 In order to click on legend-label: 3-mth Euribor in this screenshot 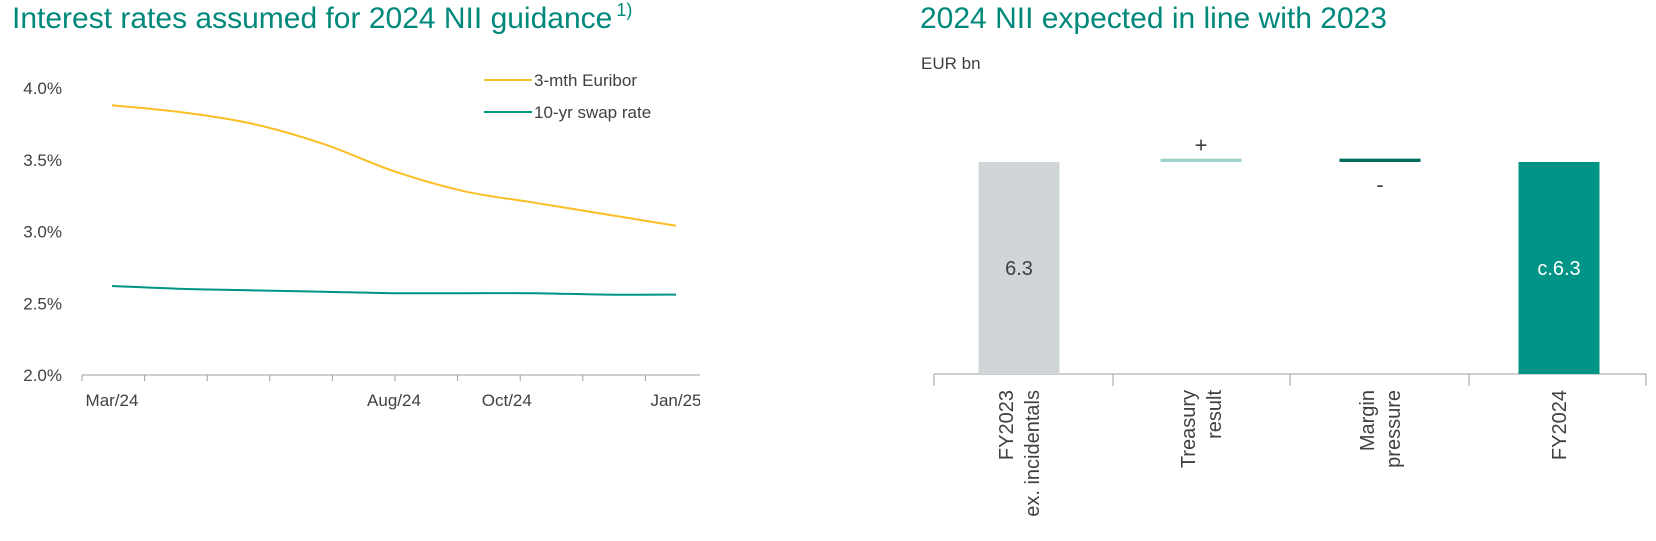, I will do `click(585, 80)`.